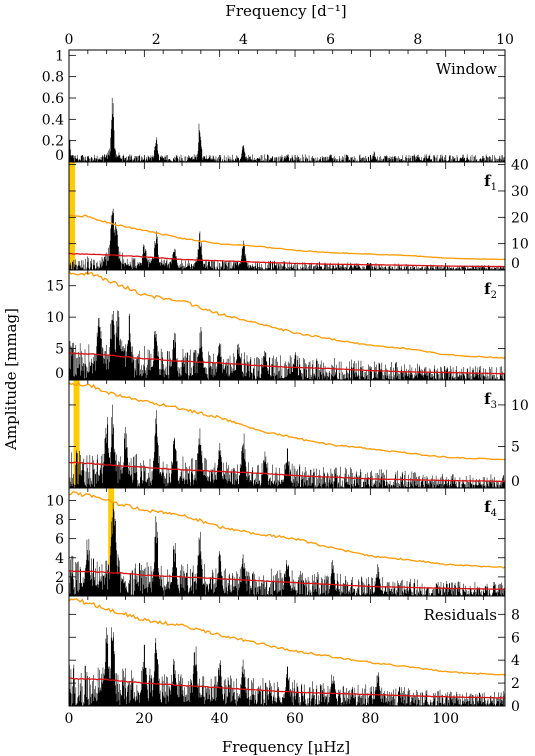 The image size is (535, 756). What do you see at coordinates (286, 747) in the screenshot?
I see `bottom-axis-title: Frequency [μHz]` at bounding box center [286, 747].